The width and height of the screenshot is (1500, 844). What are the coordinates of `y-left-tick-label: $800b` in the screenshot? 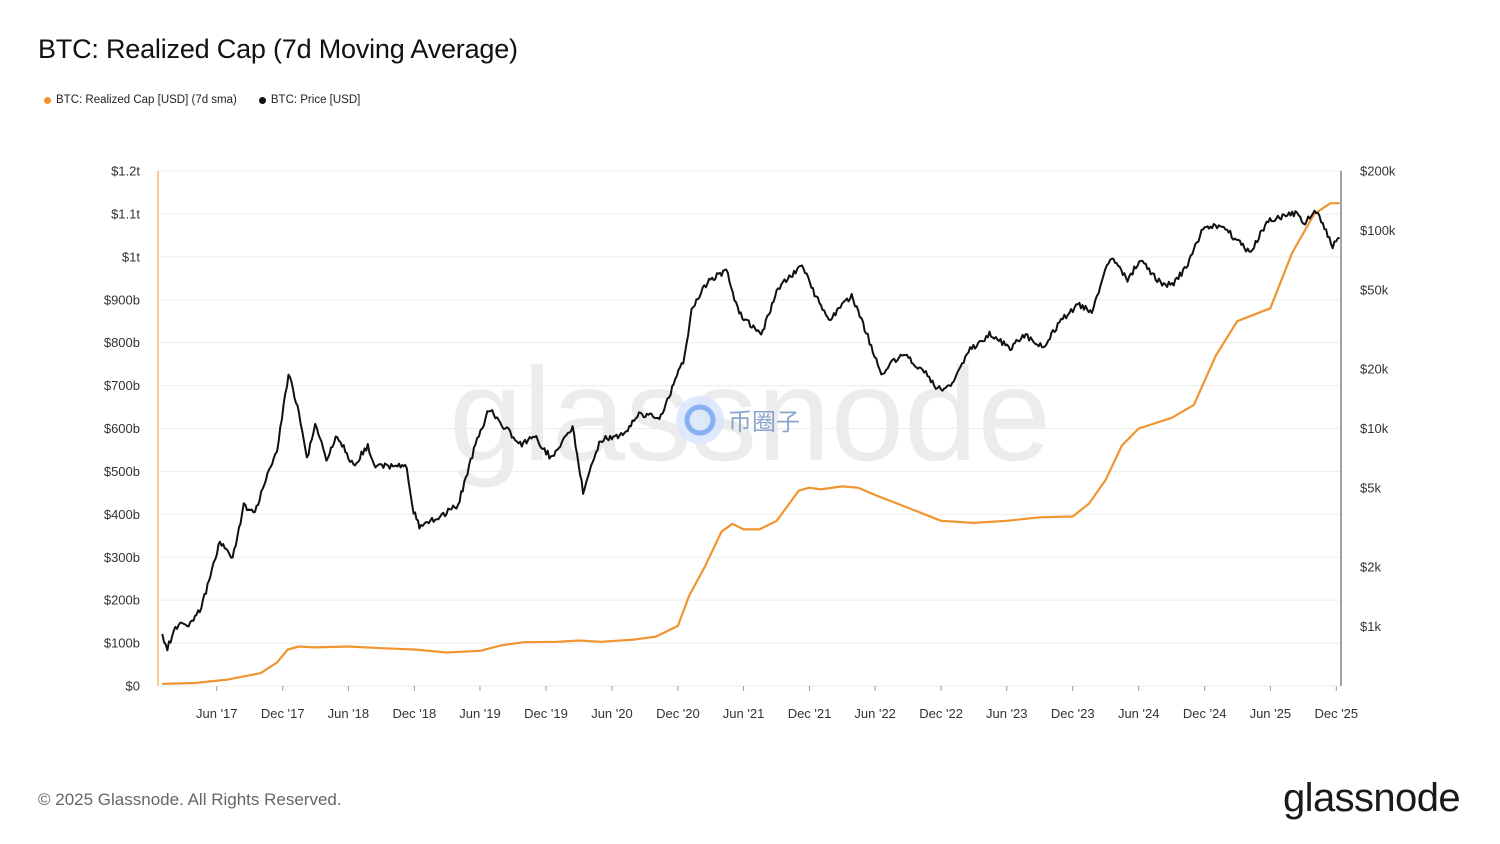 It's located at (122, 342).